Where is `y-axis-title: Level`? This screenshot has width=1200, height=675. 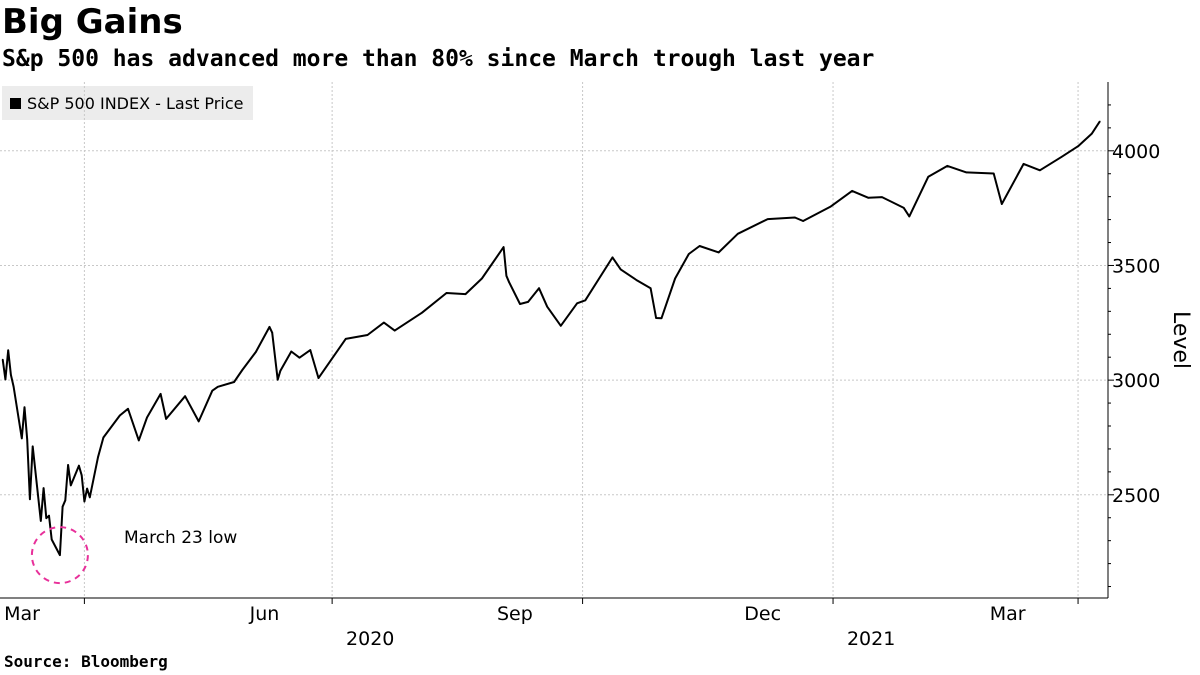
y-axis-title: Level is located at coordinates (1180, 340).